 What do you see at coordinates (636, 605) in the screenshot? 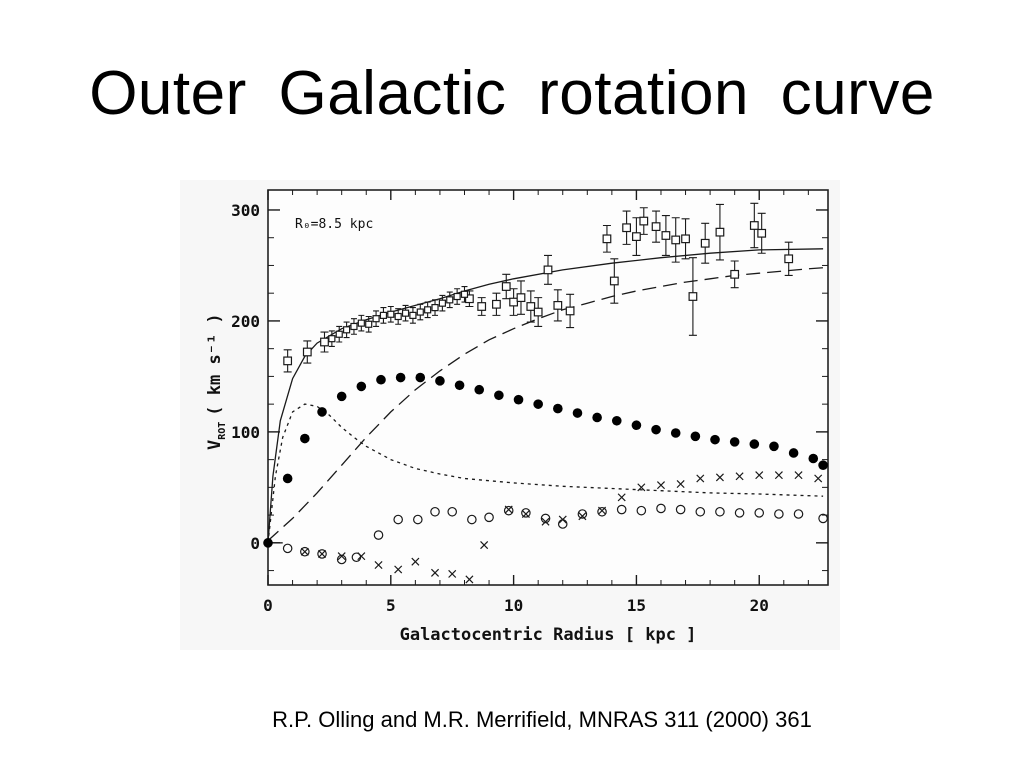
I see `x-tick-label: 15` at bounding box center [636, 605].